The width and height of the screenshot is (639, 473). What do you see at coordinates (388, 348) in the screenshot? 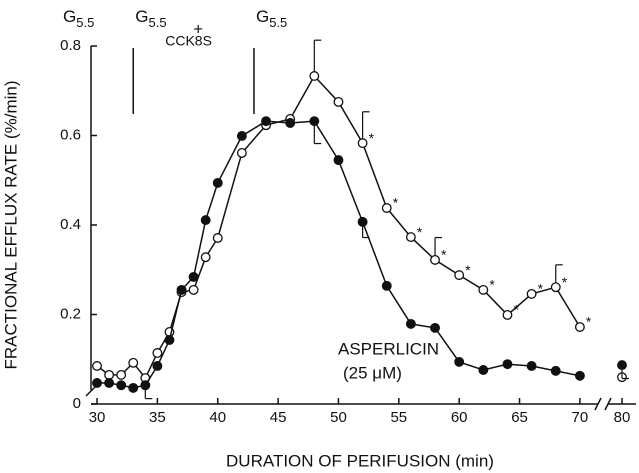
I see `annotation: ASPERLICIN` at bounding box center [388, 348].